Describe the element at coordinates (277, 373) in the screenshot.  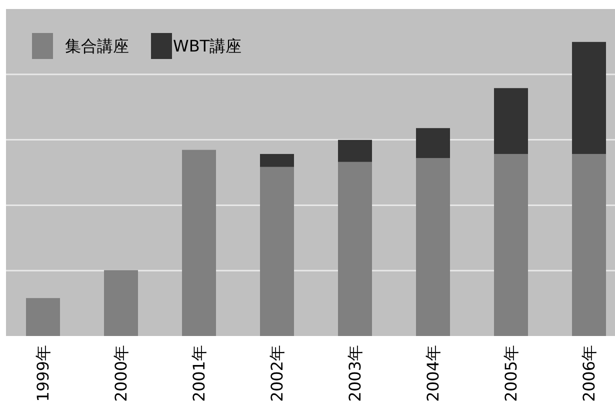
I see `x-tick-label: 2002年` at that location.